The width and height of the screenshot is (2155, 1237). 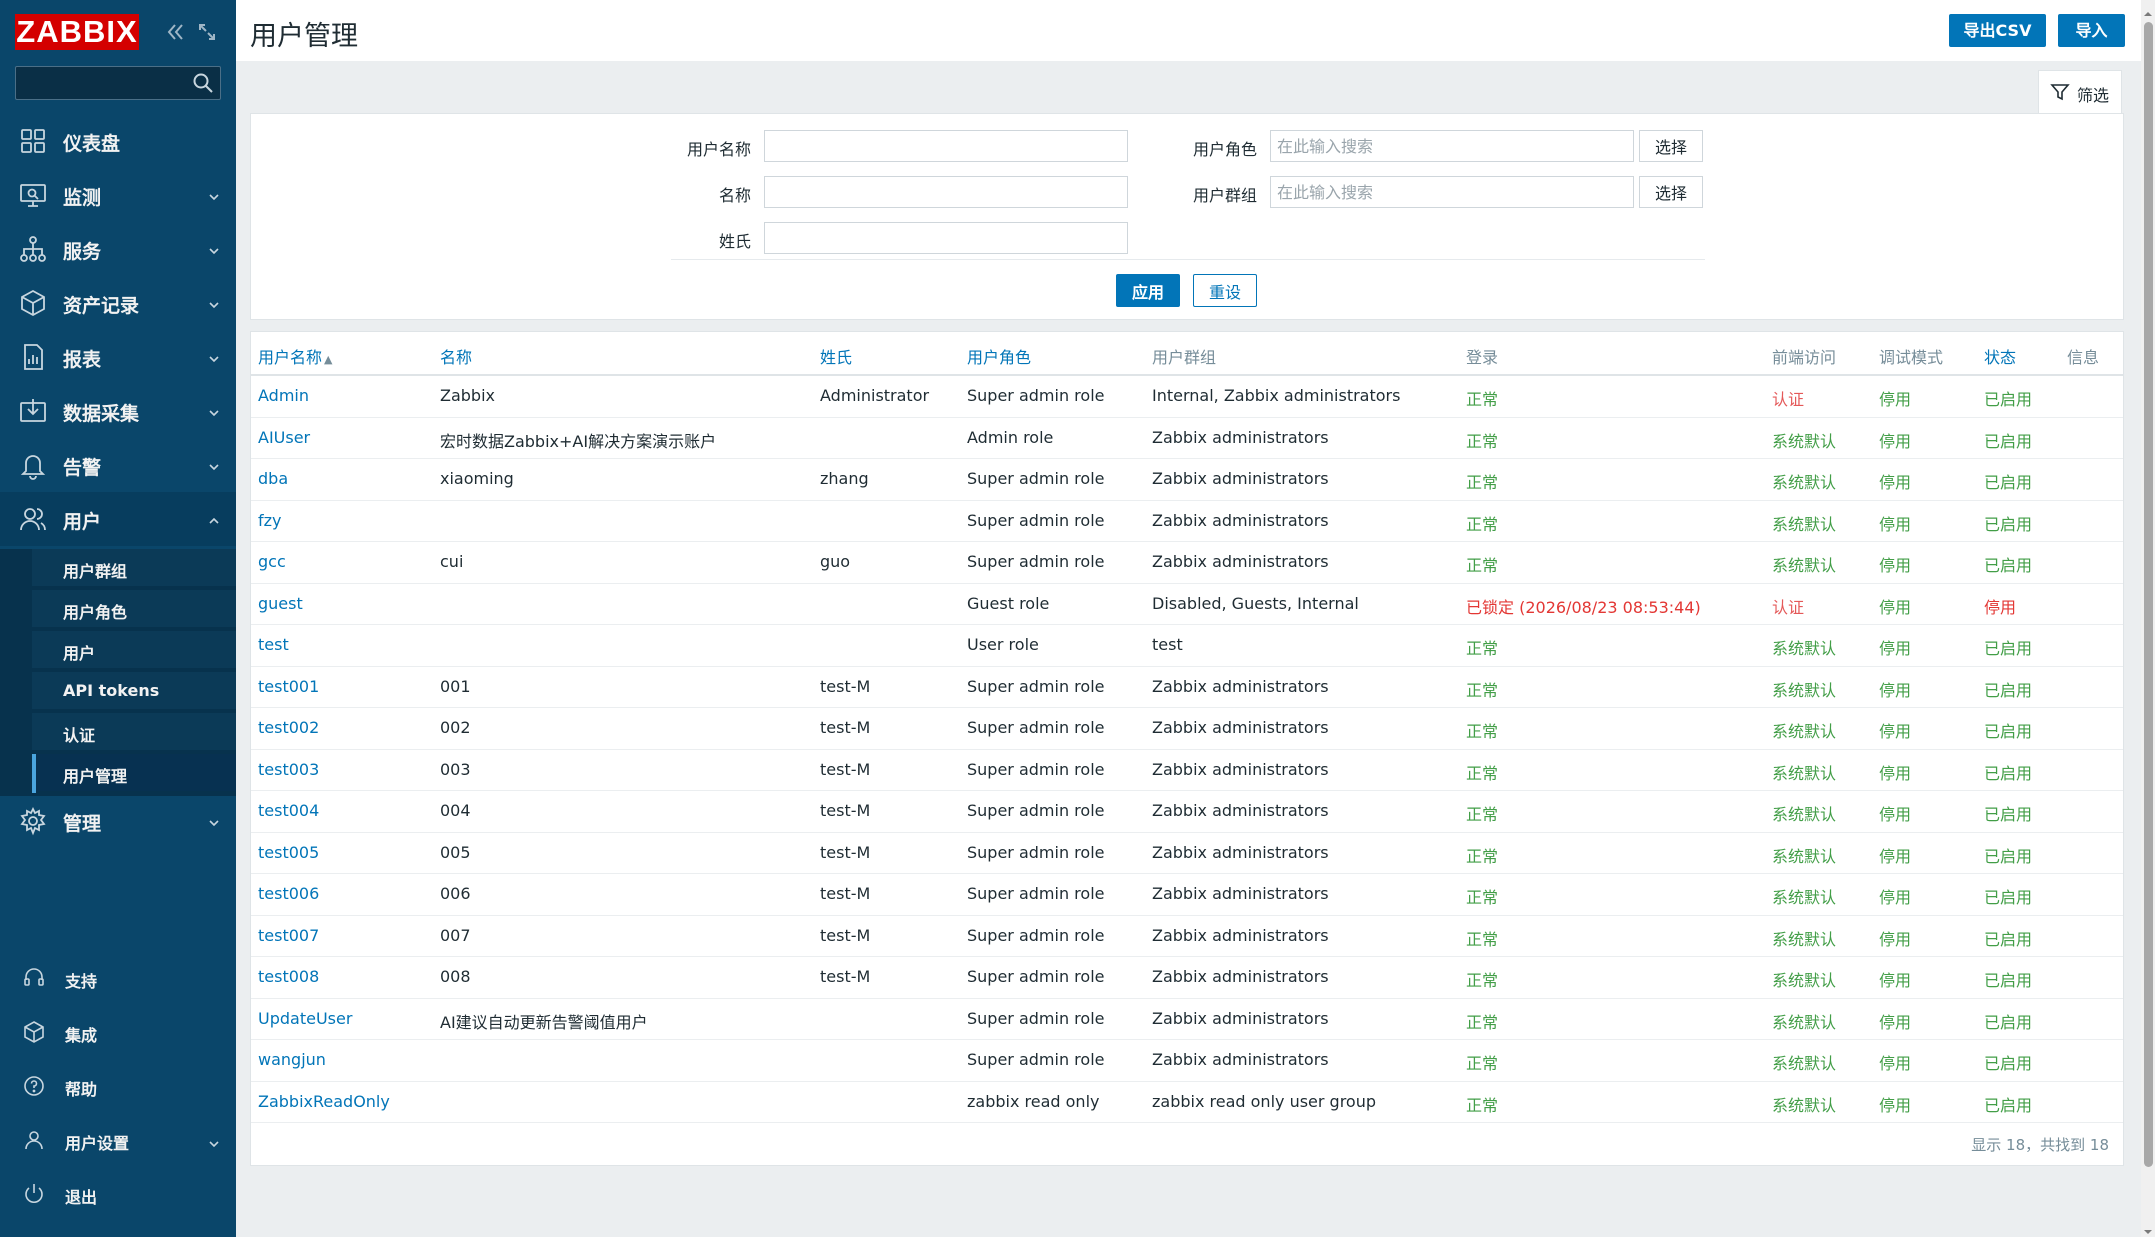 I want to click on cell-username: AIUser, so click(x=284, y=437).